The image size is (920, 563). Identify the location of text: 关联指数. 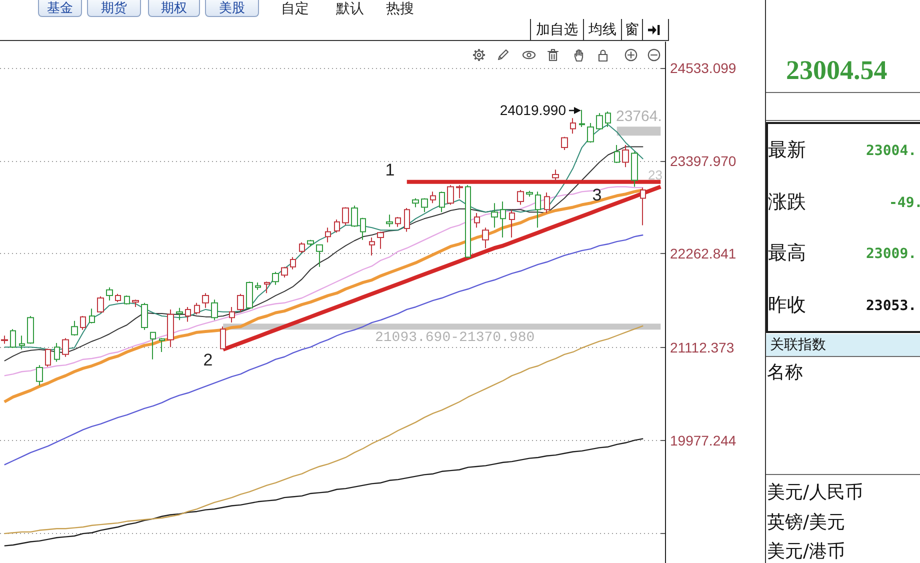
(798, 345).